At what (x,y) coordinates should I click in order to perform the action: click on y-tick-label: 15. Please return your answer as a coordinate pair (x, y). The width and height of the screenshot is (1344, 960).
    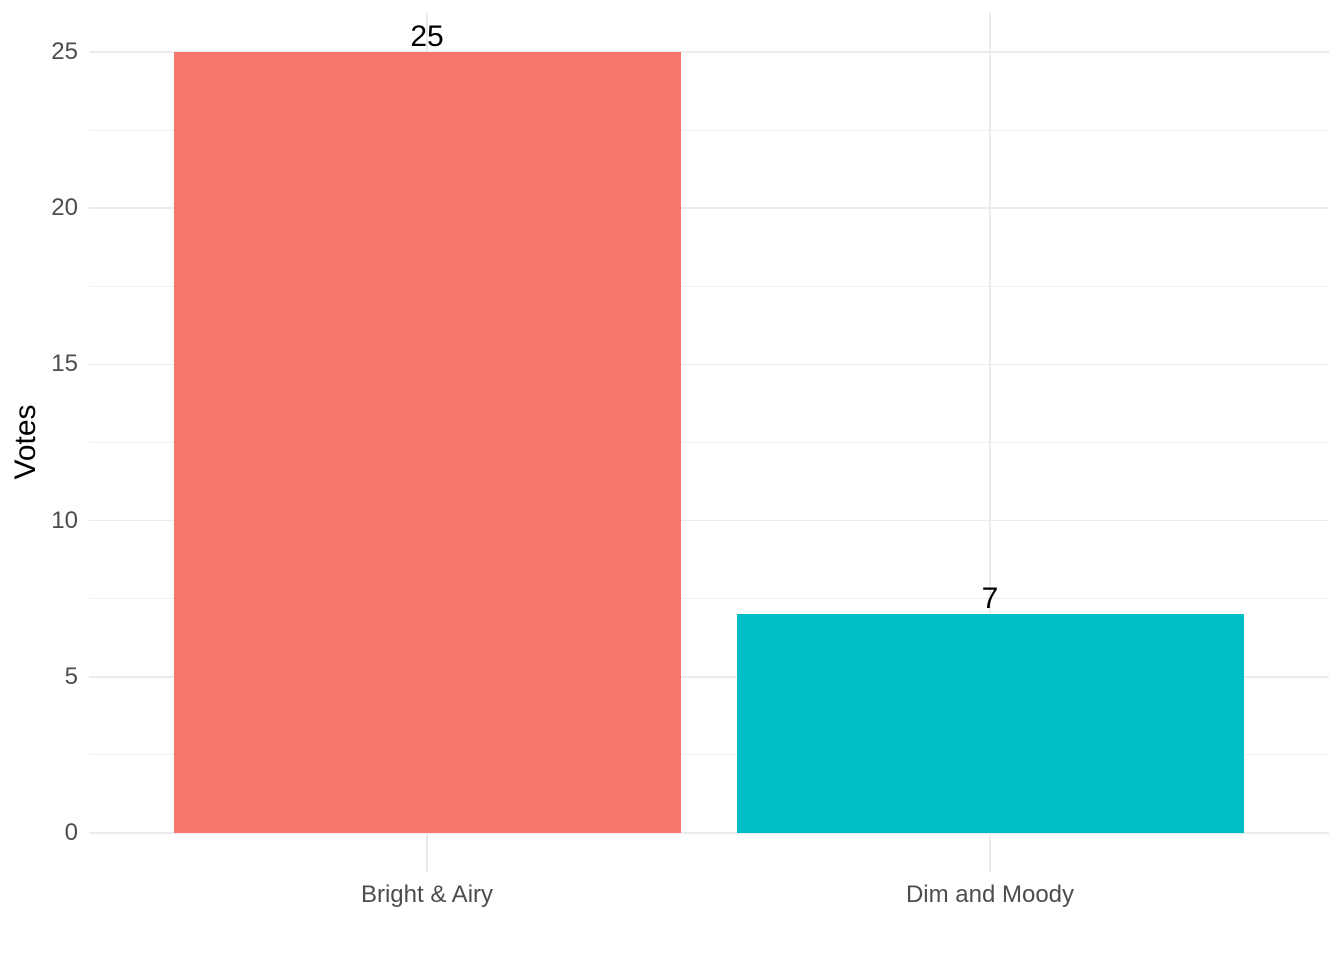
    Looking at the image, I should click on (64, 364).